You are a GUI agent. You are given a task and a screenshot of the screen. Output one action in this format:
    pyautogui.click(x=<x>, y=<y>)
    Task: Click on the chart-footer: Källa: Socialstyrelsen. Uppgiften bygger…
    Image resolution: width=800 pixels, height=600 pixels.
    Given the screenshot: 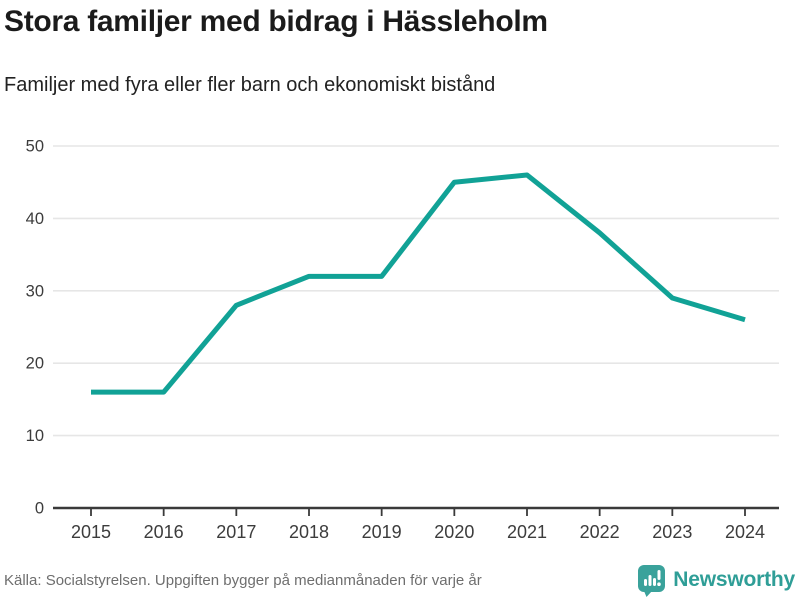 What is the action you would take?
    pyautogui.click(x=400, y=580)
    